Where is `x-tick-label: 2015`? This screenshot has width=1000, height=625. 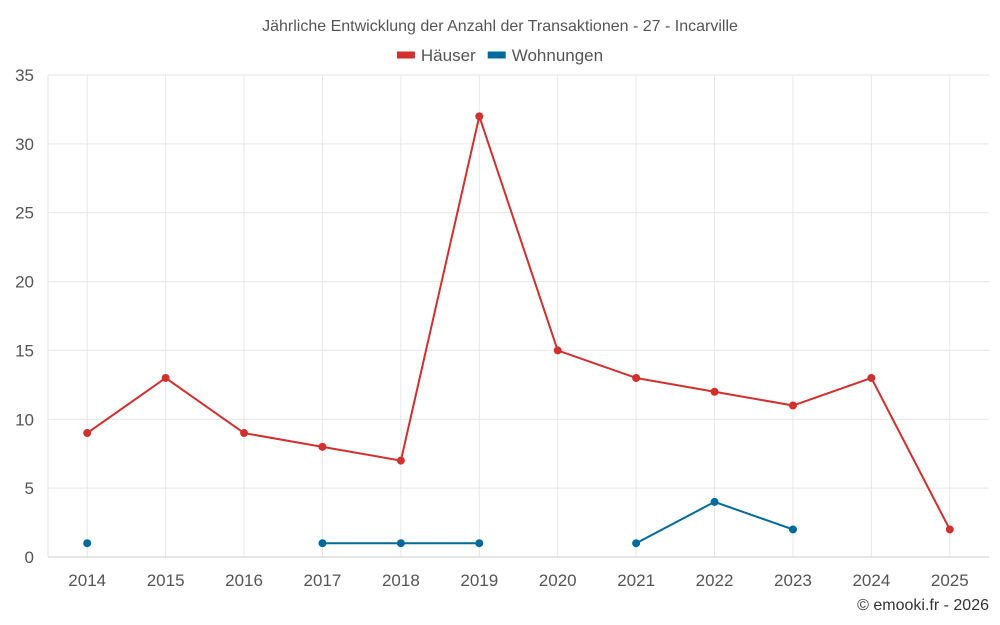 x-tick-label: 2015 is located at coordinates (166, 580).